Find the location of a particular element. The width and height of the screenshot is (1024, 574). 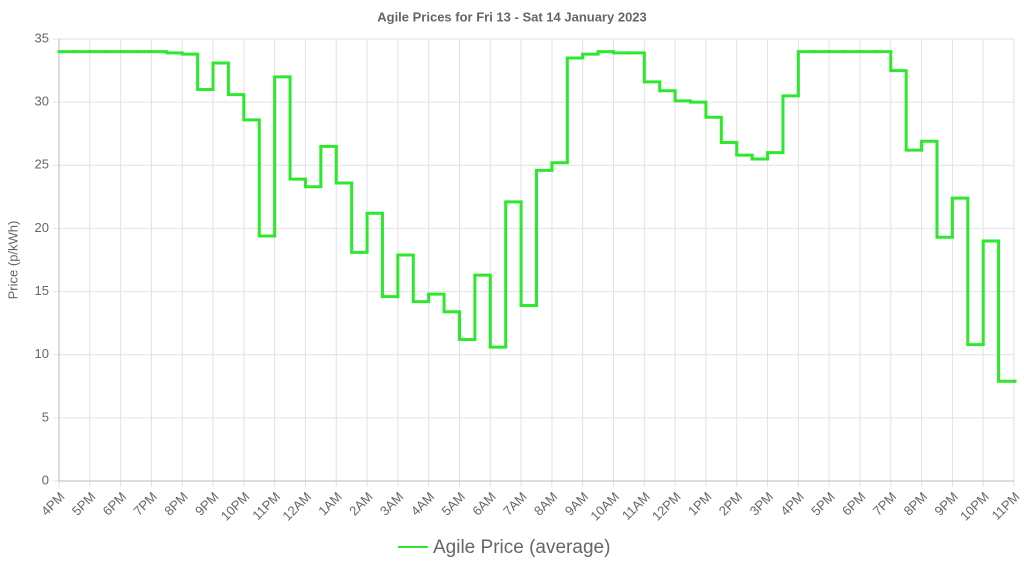

x-tick-label: 5AM is located at coordinates (454, 504).